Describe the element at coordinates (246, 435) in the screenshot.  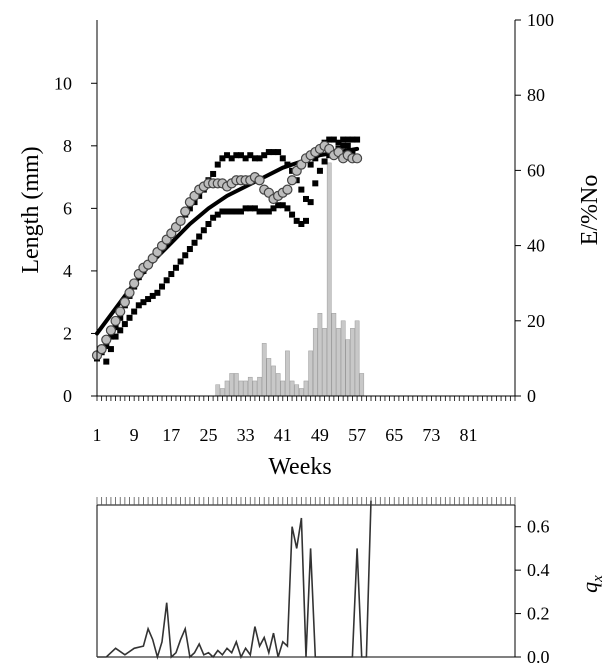
I see `x-tick-label: 33` at that location.